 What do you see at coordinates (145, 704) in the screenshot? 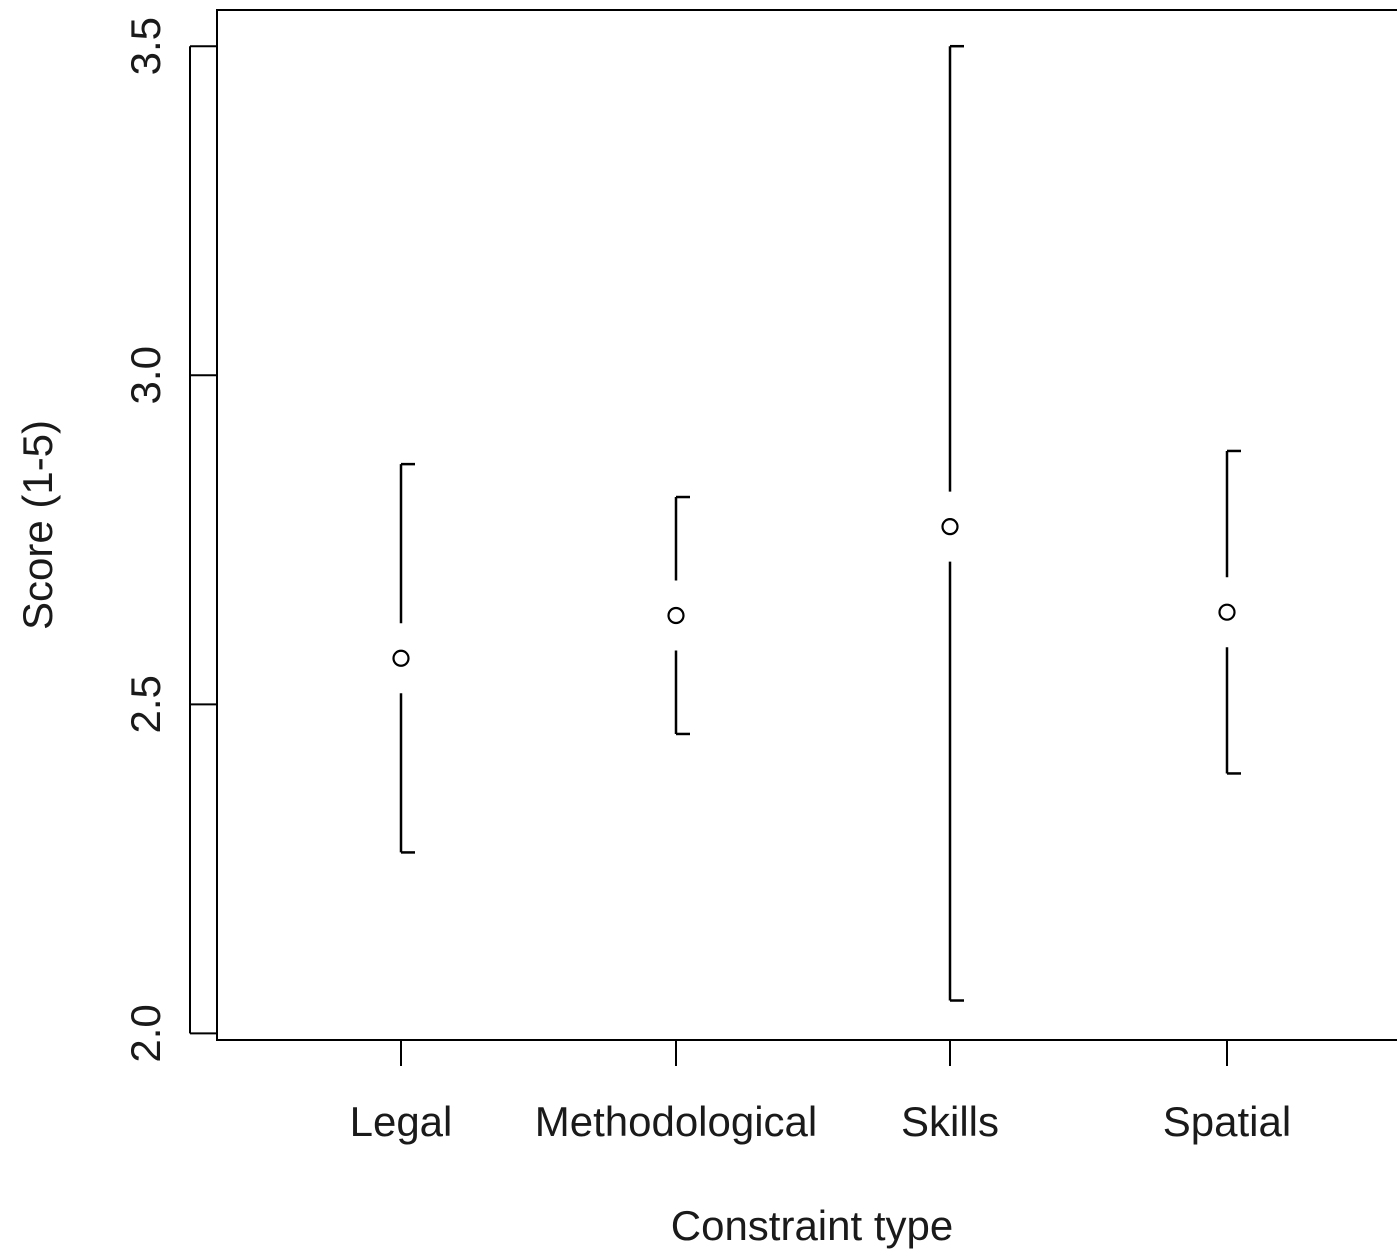
I see `y-tick-label: 2.5` at bounding box center [145, 704].